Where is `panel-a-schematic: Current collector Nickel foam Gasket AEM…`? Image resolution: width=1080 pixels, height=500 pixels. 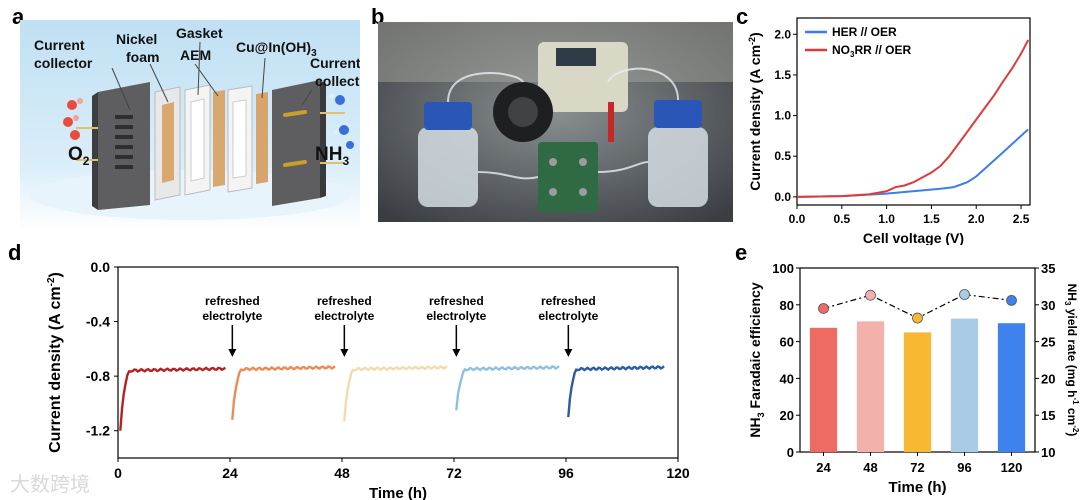 panel-a-schematic: Current collector Nickel foam Gasket AEM… is located at coordinates (190, 125).